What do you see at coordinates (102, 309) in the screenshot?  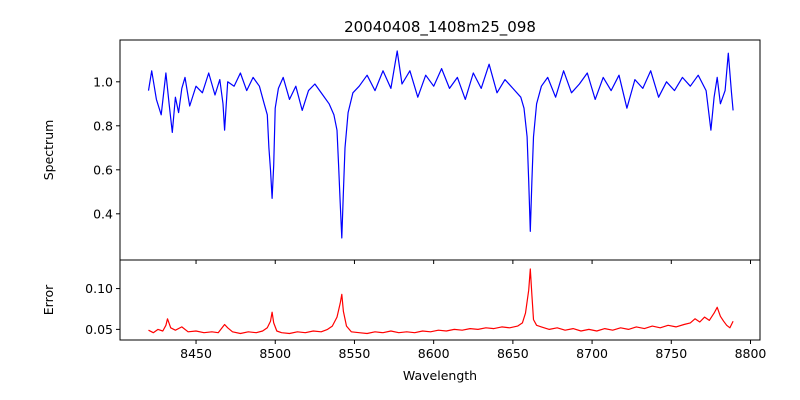 I see `error-y-ticks: 0.05 0.10` at bounding box center [102, 309].